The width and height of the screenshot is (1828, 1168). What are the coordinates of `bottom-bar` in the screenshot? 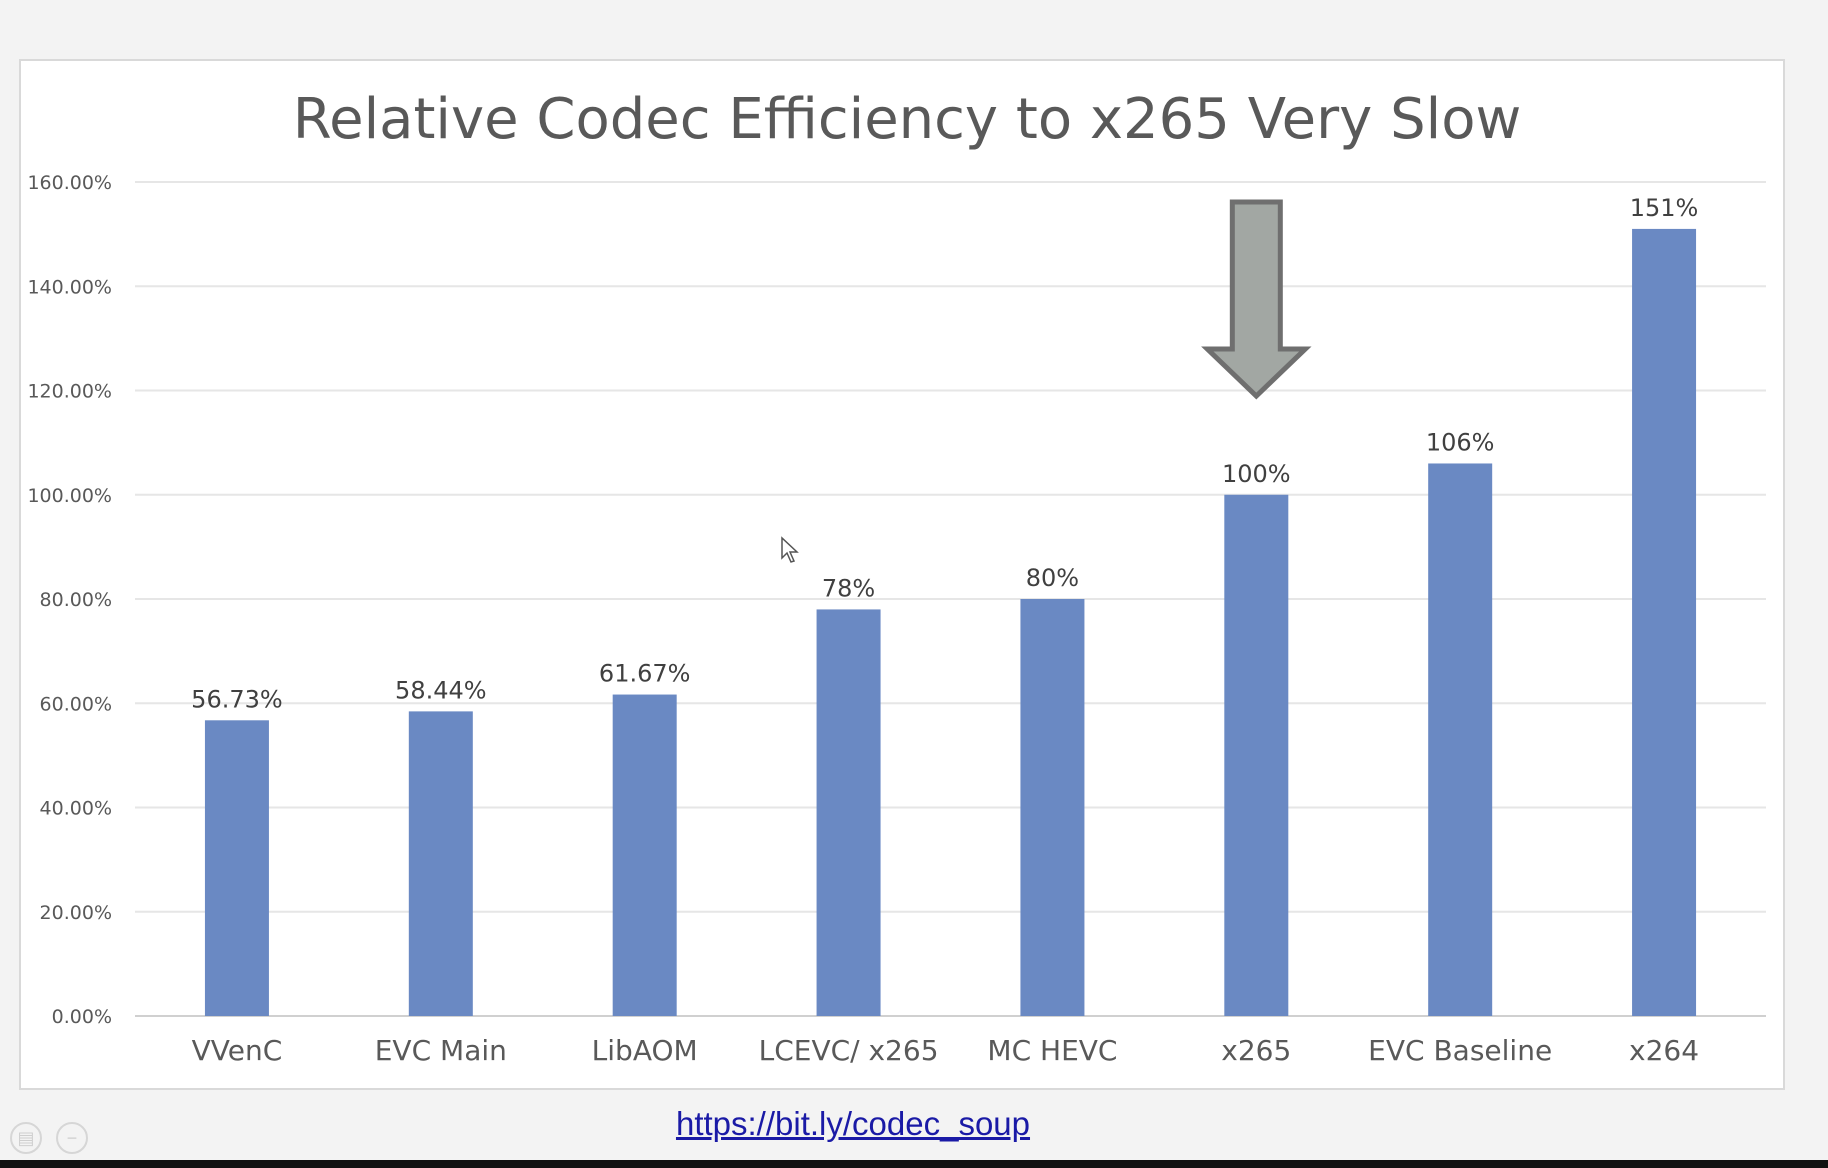 It's located at (914, 1164).